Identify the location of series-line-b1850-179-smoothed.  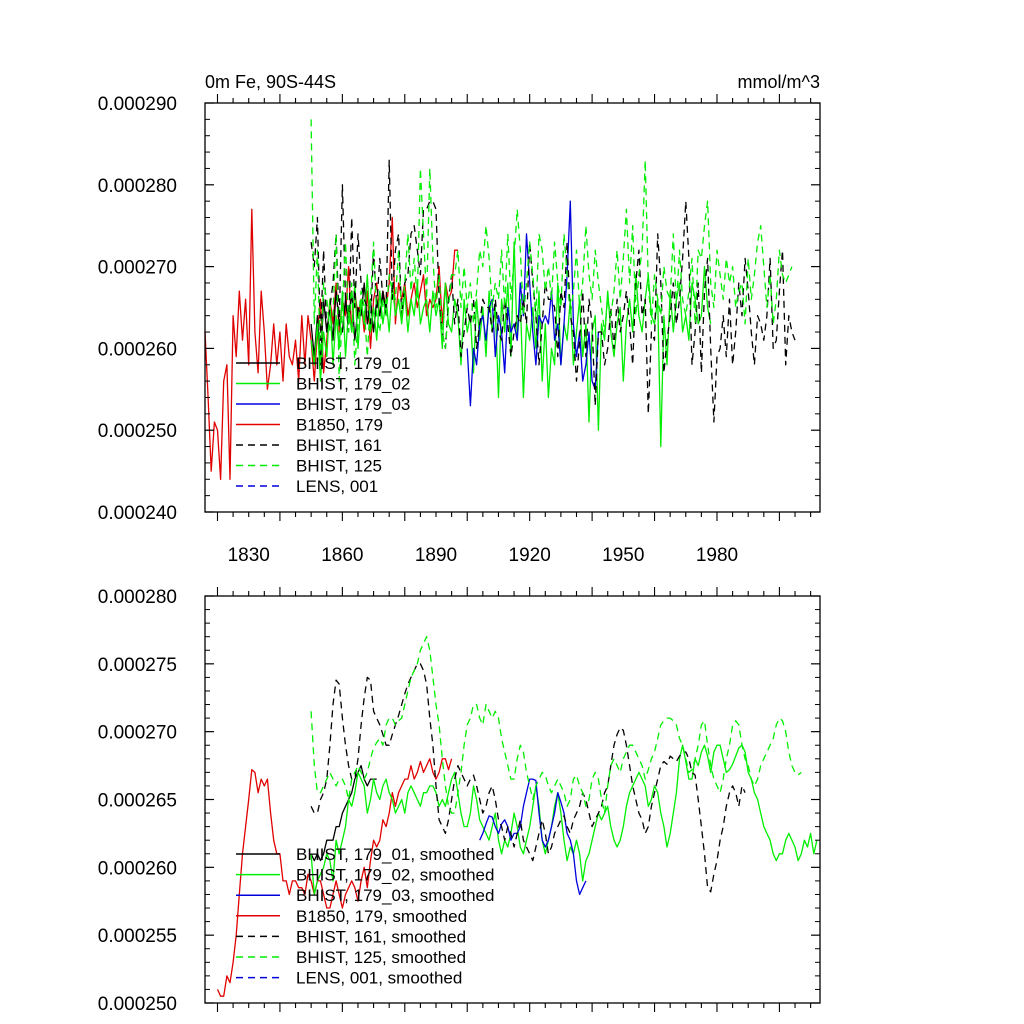
(334, 877).